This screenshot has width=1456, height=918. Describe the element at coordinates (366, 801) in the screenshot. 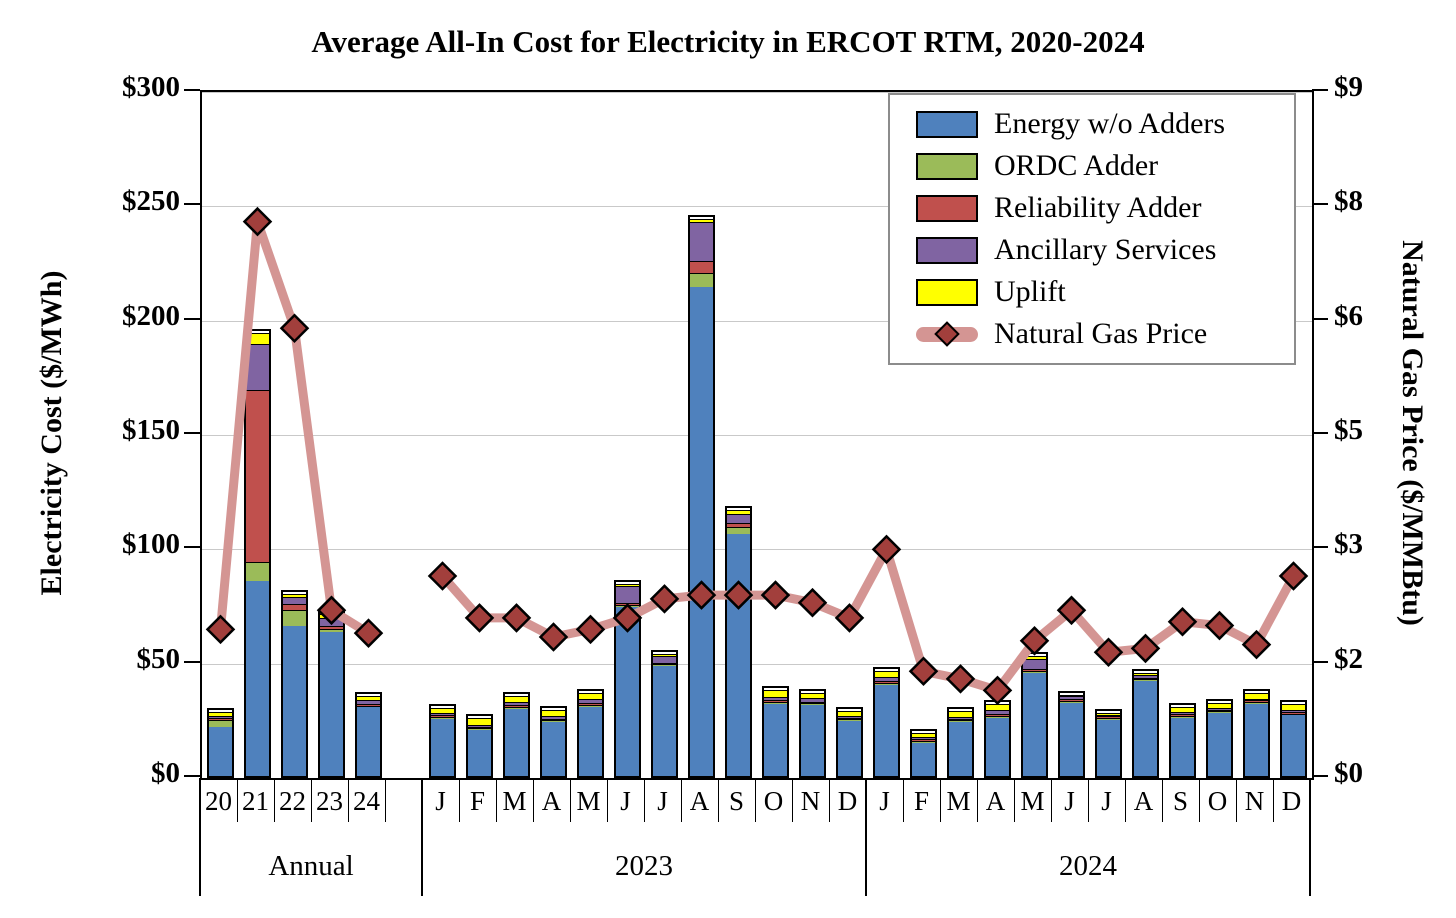

I see `x-axis-category-label: 24` at that location.